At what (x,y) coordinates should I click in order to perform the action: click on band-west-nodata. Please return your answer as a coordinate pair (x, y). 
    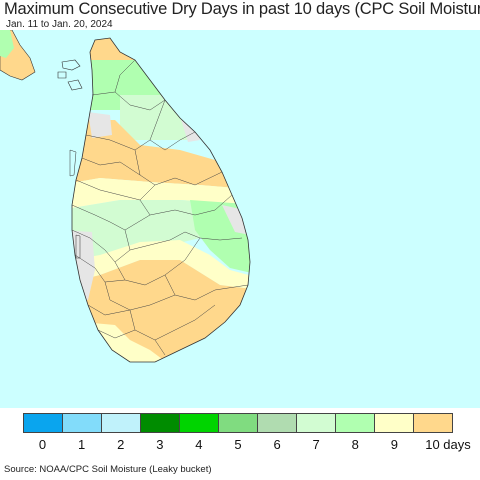
    Looking at the image, I should click on (83, 265).